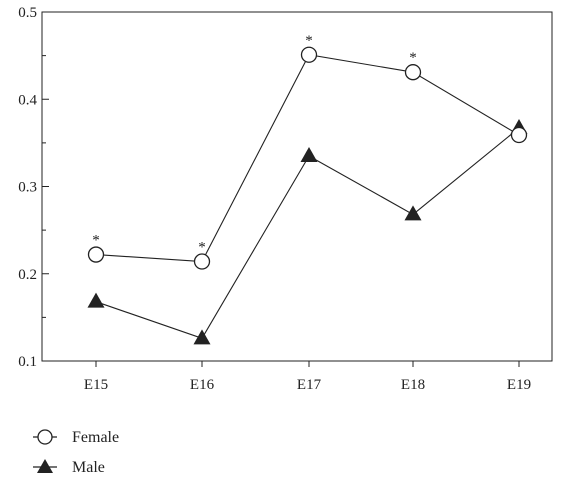  I want to click on legend-item-female: Female, so click(76, 437).